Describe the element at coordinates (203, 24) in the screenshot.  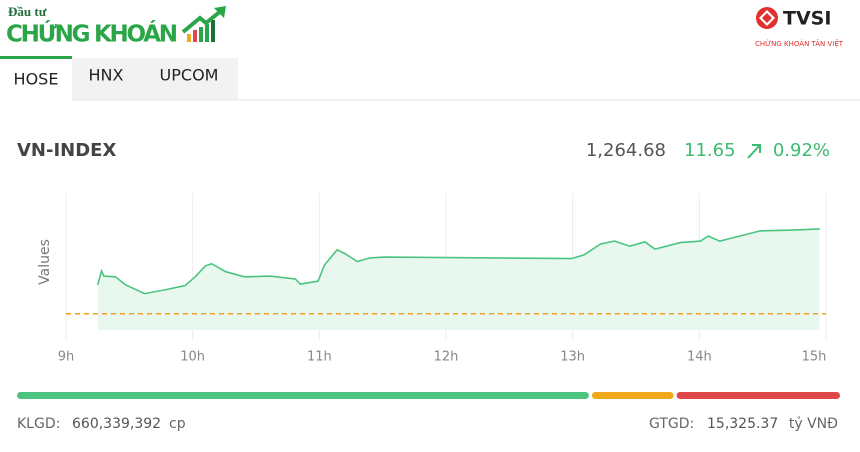
I see `logo-icon` at that location.